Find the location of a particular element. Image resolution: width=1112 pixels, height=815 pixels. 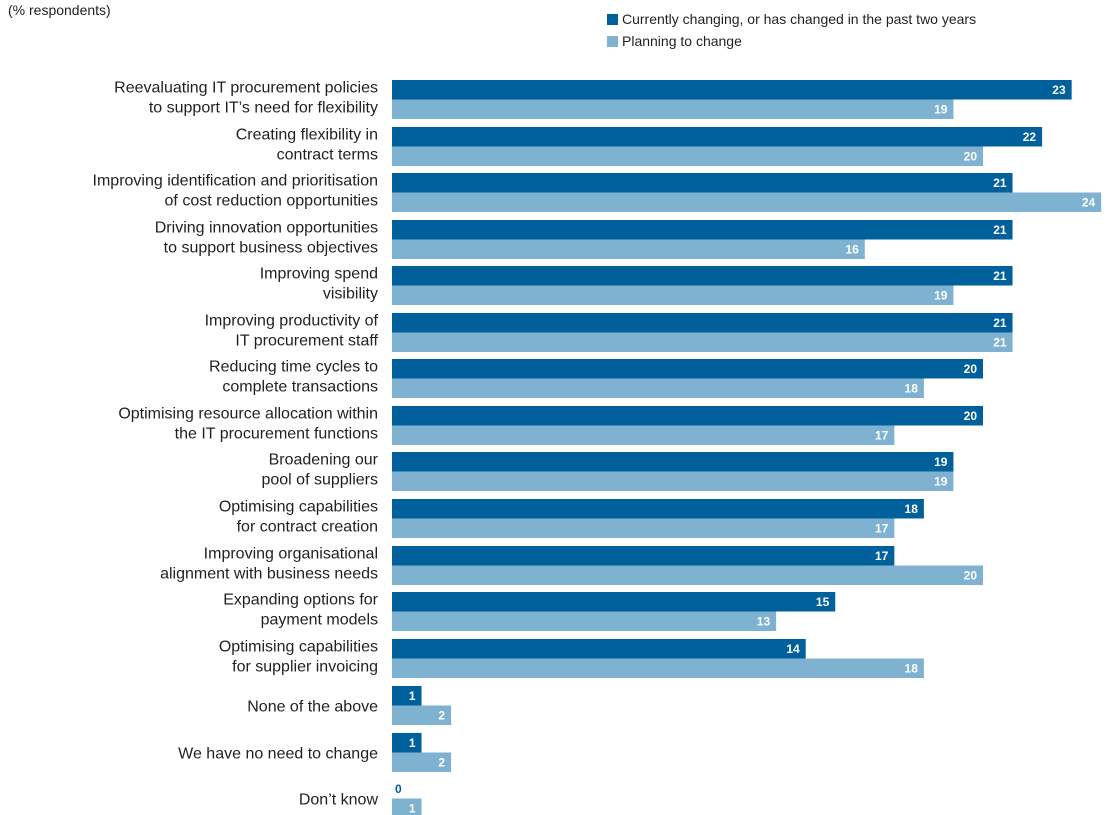

category-label-line: complete transactions is located at coordinates (300, 387).